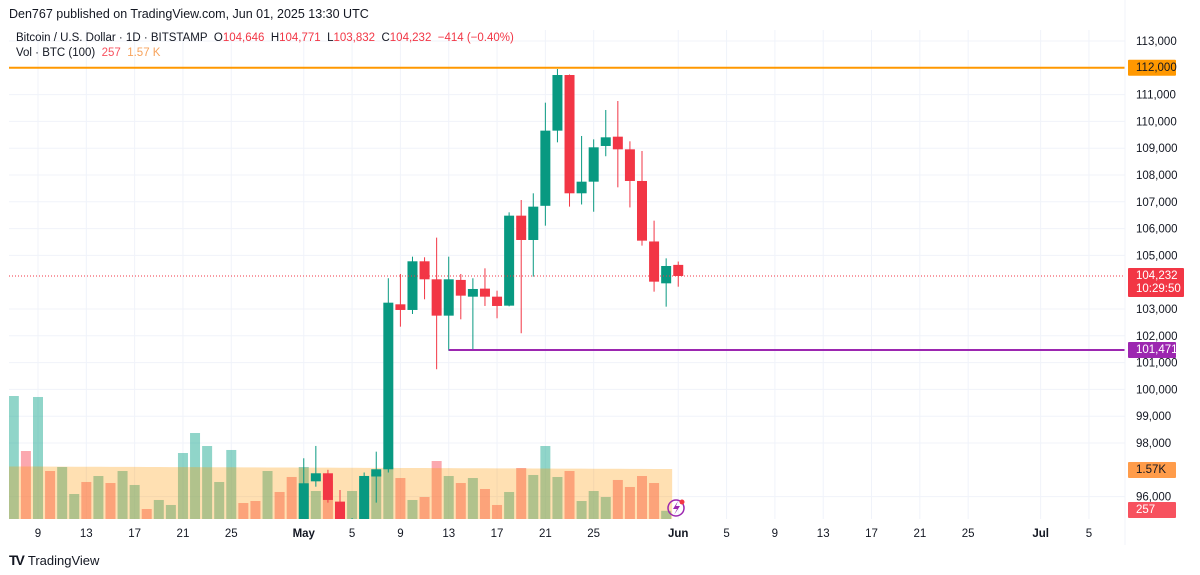  What do you see at coordinates (1153, 444) in the screenshot?
I see `price-axis-label: 98,000` at bounding box center [1153, 444].